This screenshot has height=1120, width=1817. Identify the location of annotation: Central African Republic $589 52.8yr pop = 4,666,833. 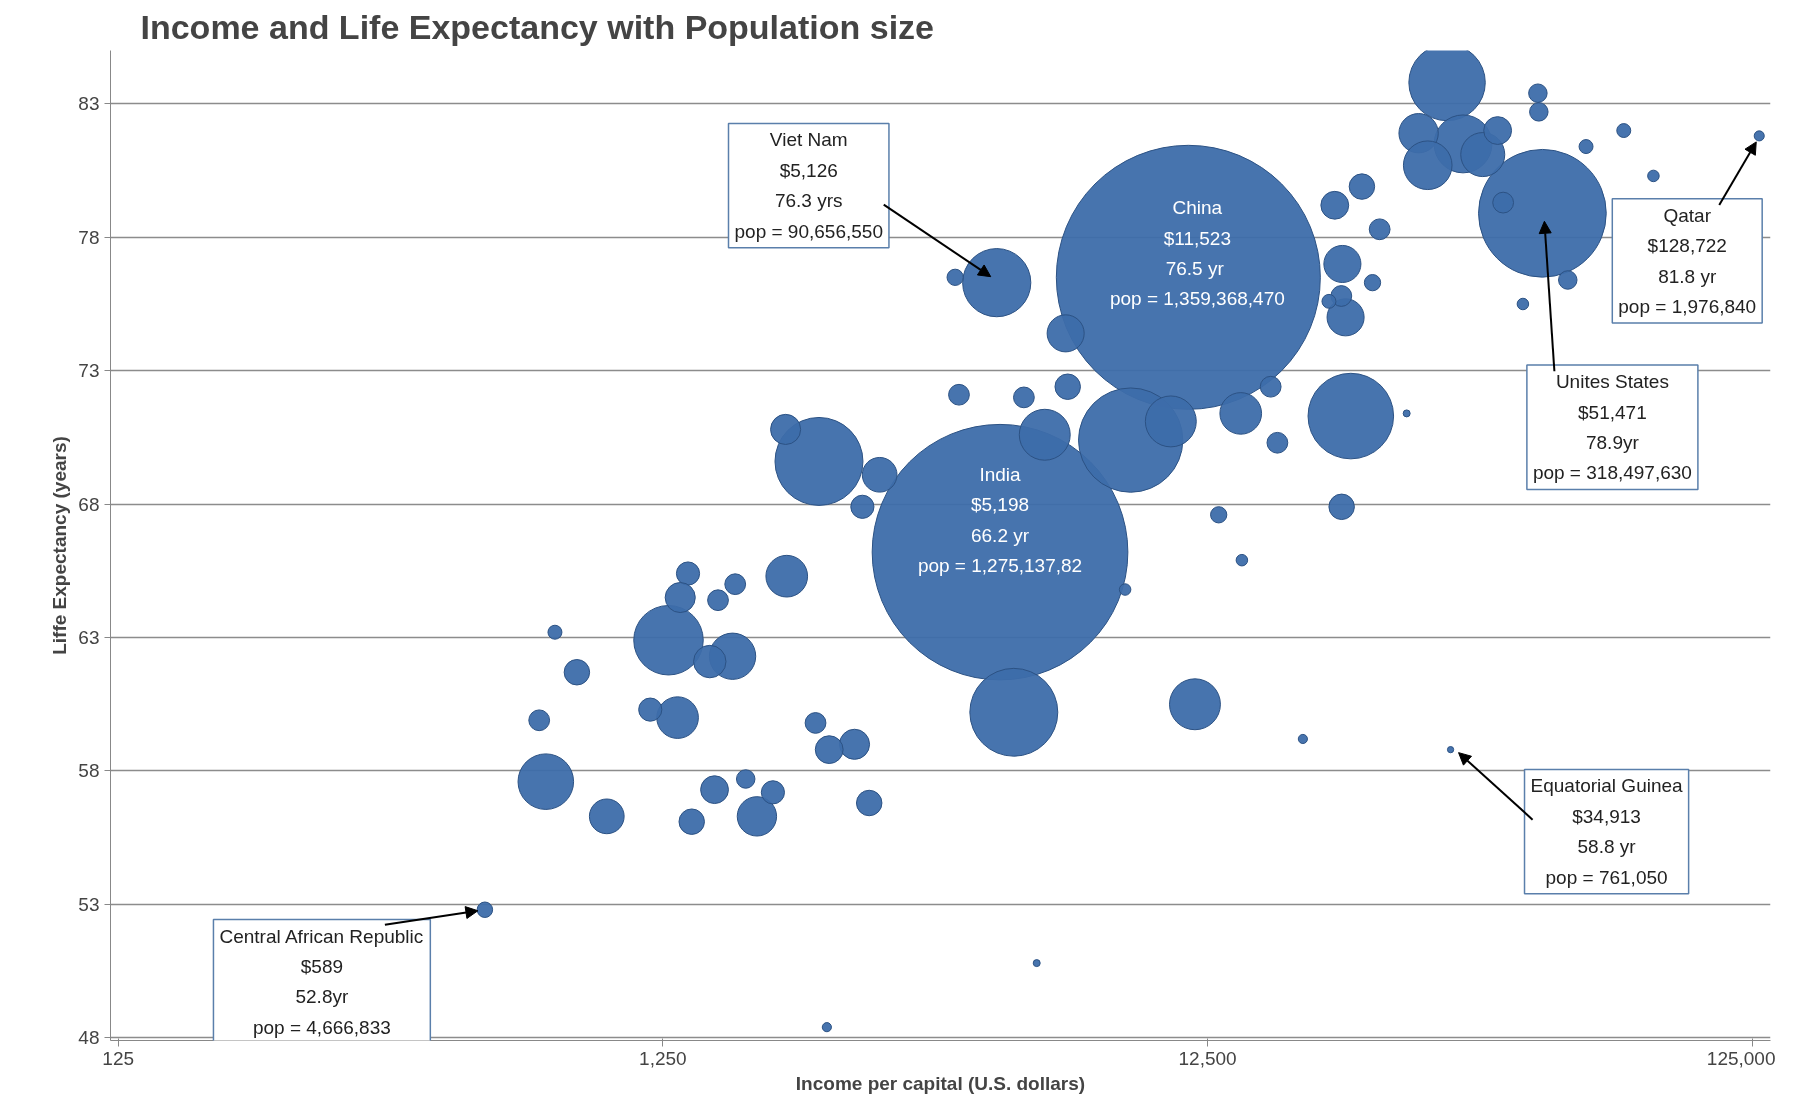
(321, 981).